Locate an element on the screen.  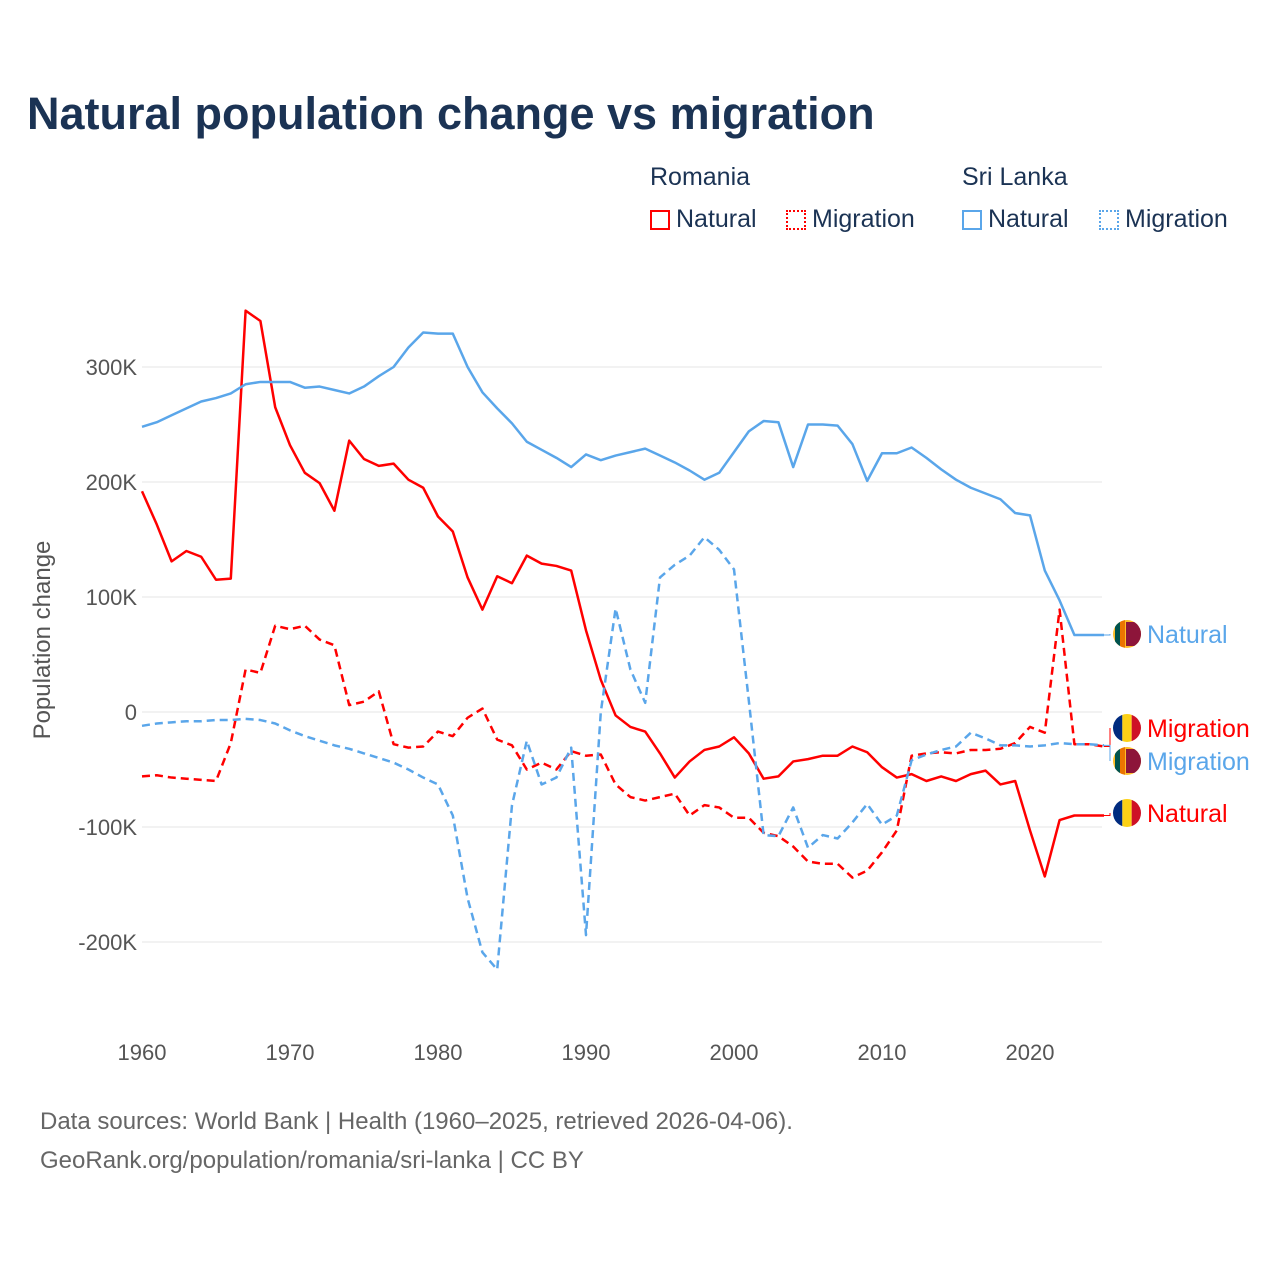
legend-group-sri-lanka: Sri Lanka is located at coordinates (1015, 177).